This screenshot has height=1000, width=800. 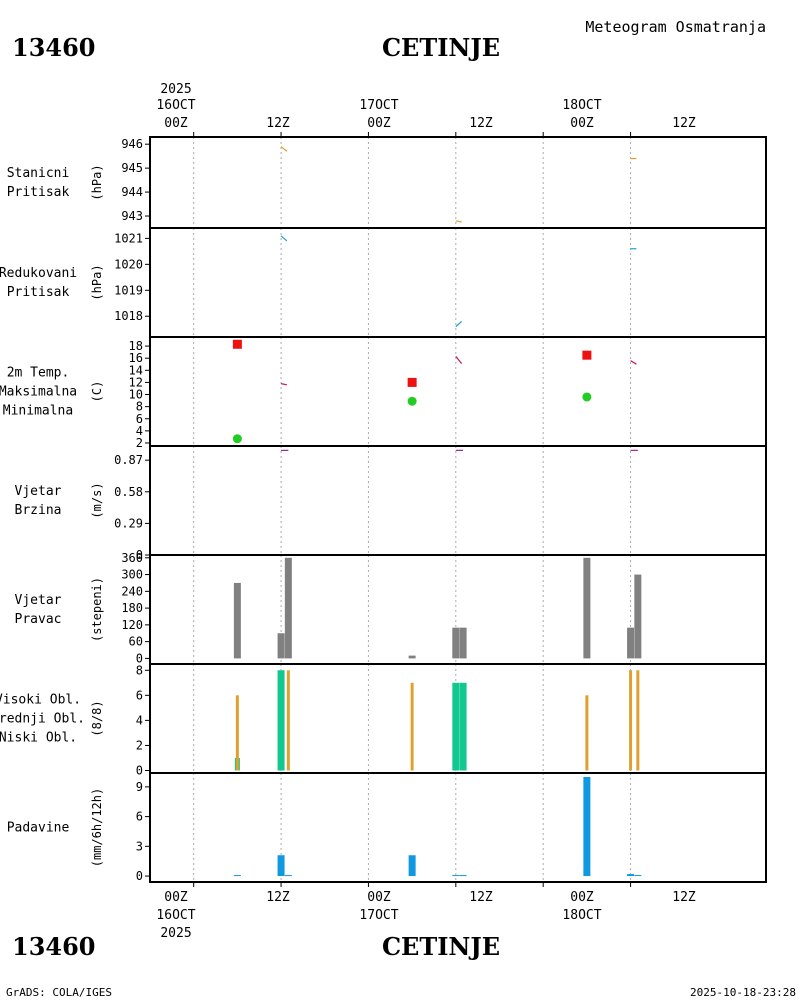 What do you see at coordinates (128, 264) in the screenshot?
I see `y-tick-label: 1020` at bounding box center [128, 264].